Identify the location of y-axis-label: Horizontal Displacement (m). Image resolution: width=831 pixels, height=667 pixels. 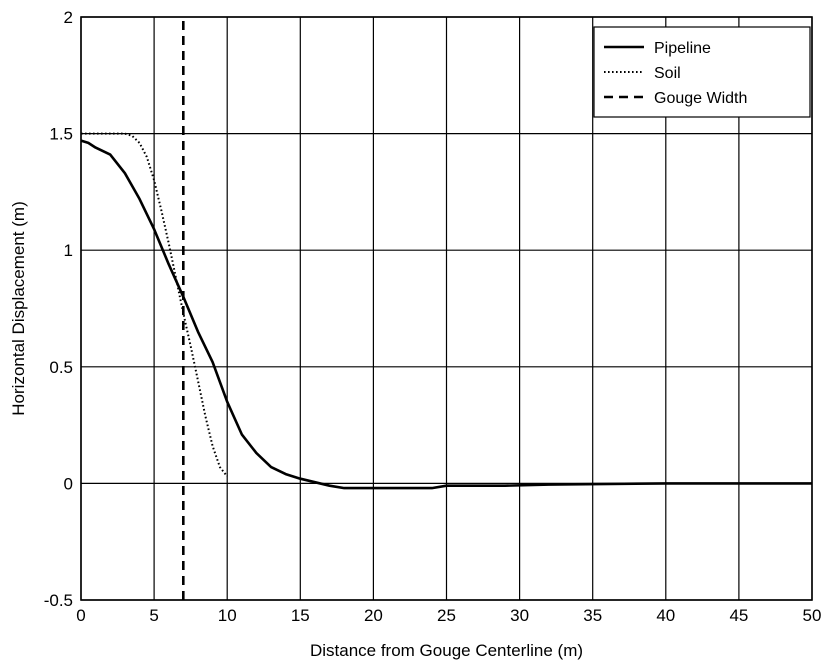
(18, 308).